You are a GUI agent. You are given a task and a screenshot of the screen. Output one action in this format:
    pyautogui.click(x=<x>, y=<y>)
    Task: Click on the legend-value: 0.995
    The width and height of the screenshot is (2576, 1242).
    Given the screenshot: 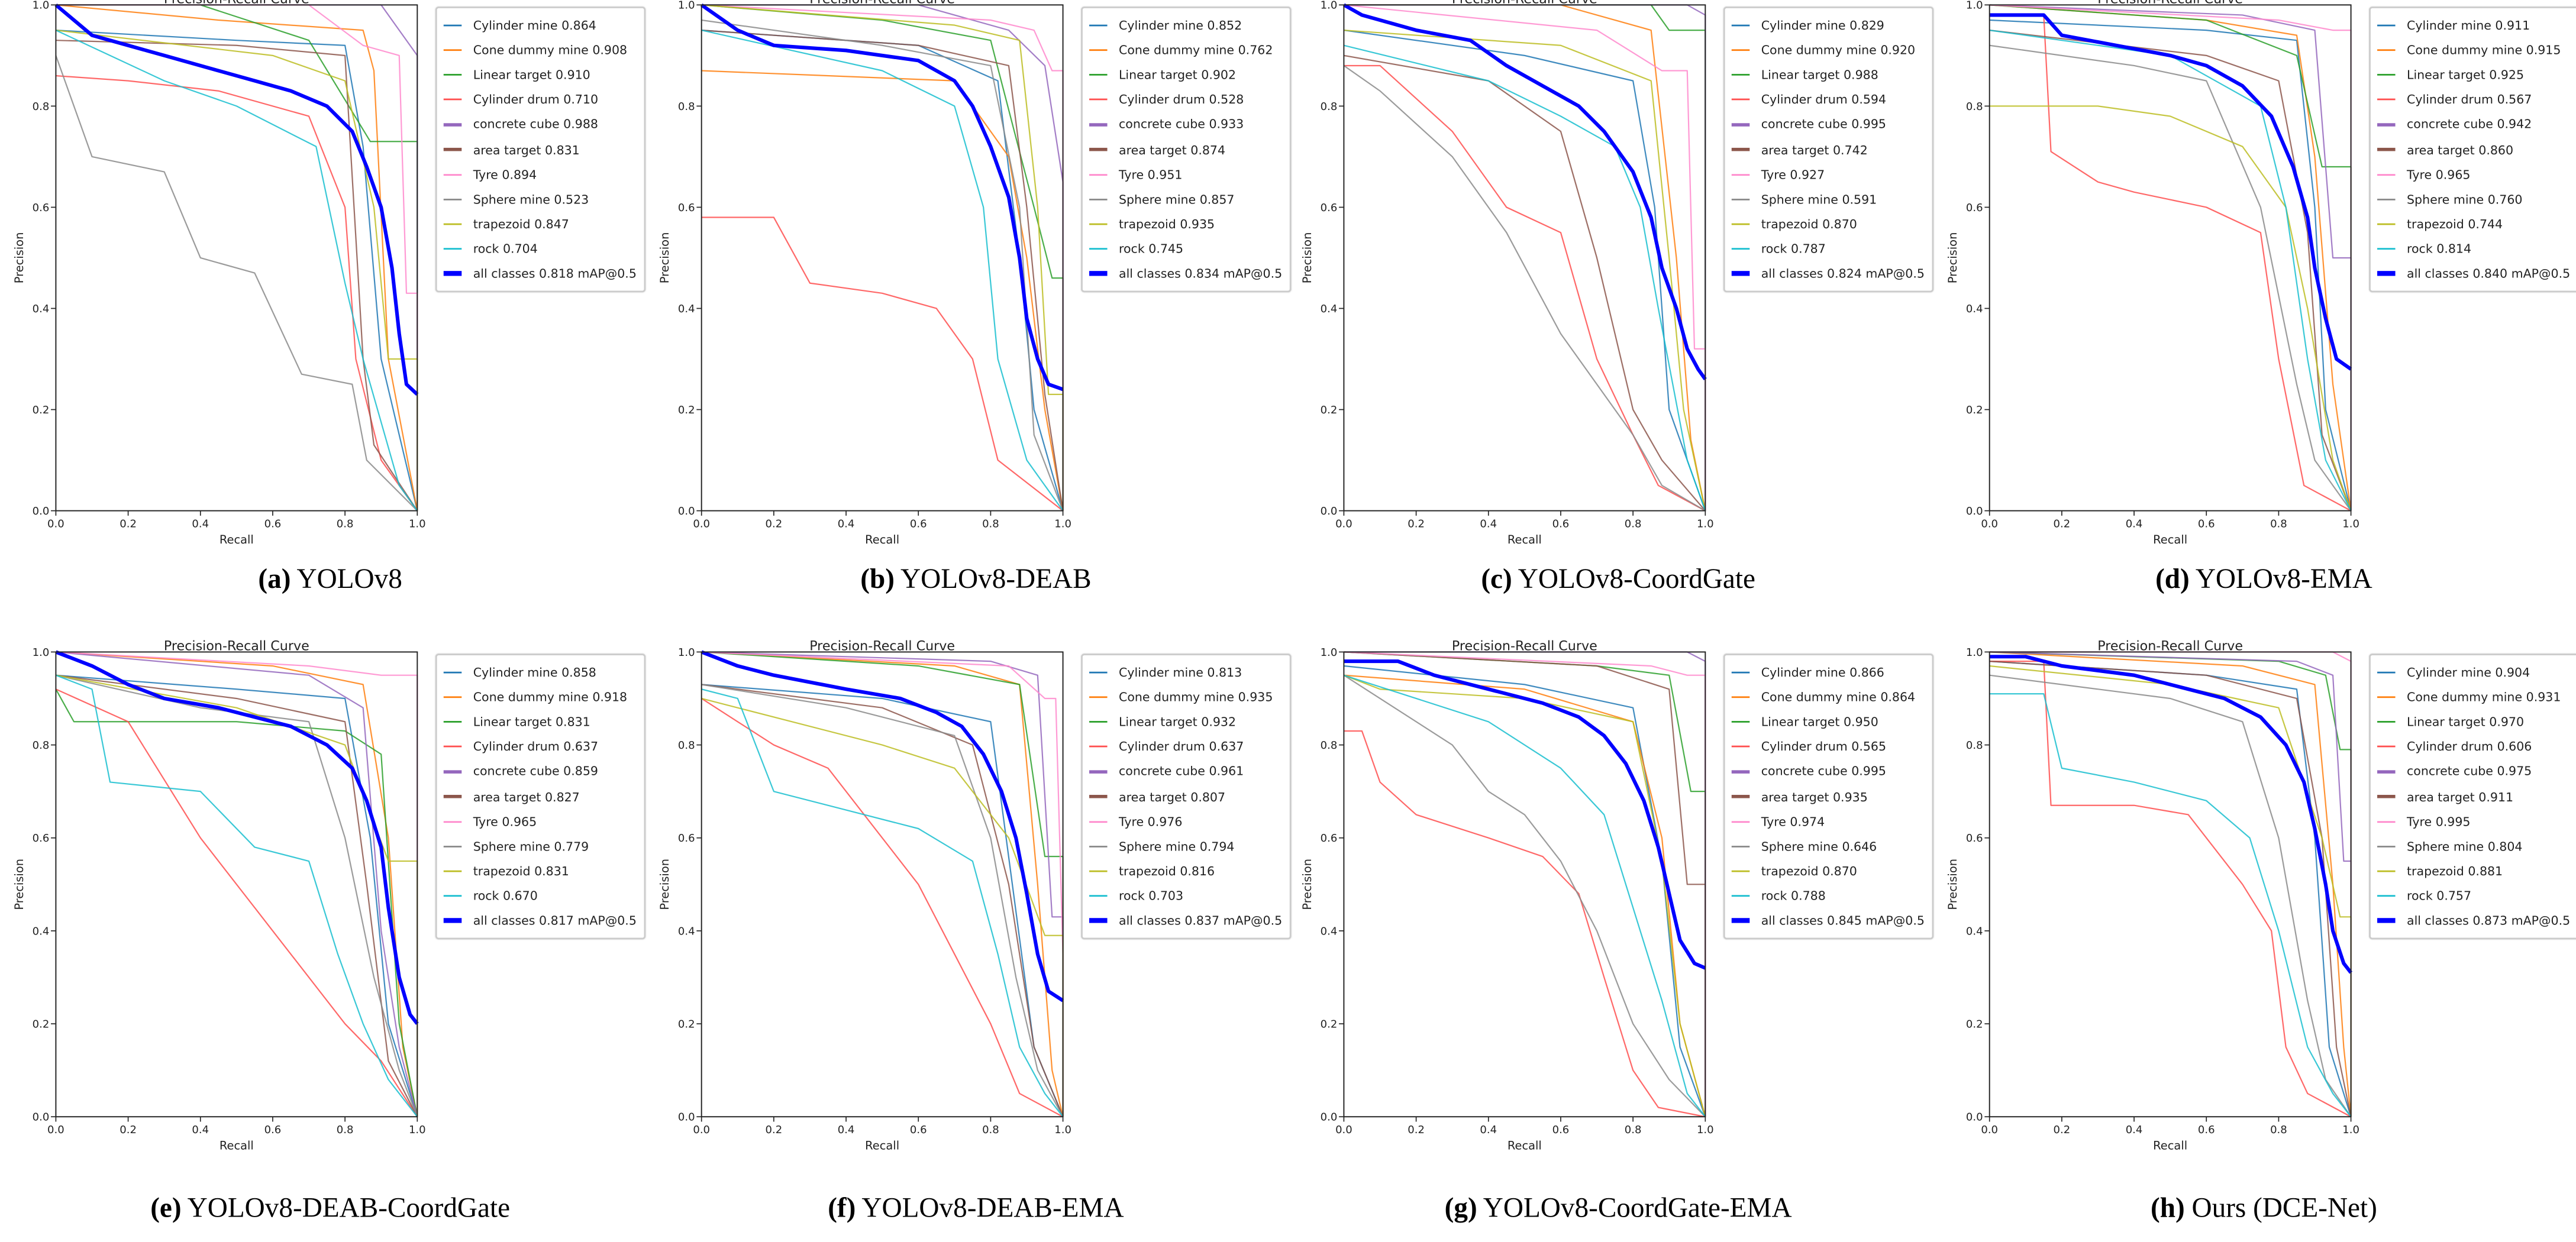 What is the action you would take?
    pyautogui.click(x=1868, y=772)
    